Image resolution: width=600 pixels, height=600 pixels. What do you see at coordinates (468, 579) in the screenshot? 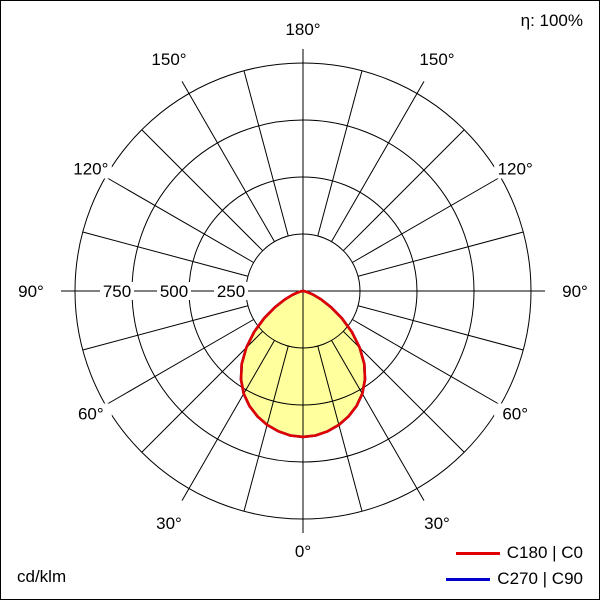
I see `legend-line-c90-icon` at bounding box center [468, 579].